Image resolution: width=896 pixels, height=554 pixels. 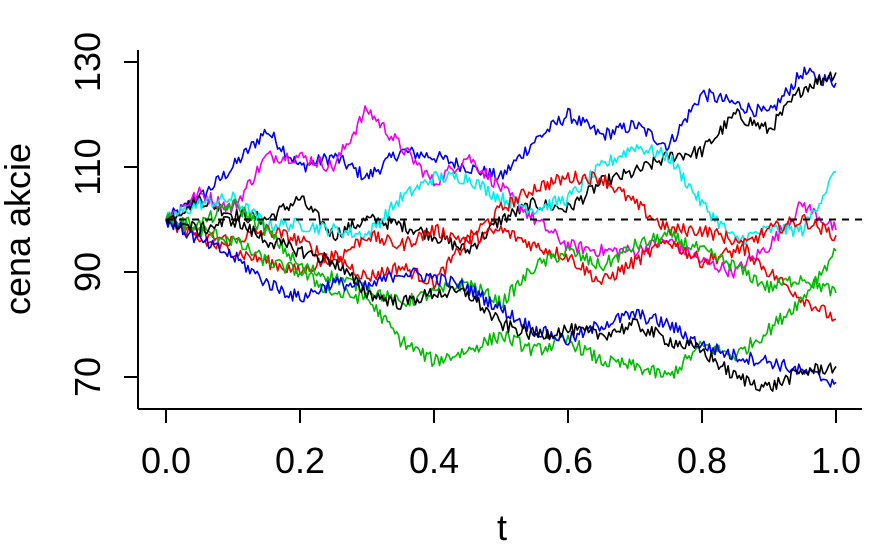 What do you see at coordinates (300, 460) in the screenshot?
I see `x-tick-label: 0.2` at bounding box center [300, 460].